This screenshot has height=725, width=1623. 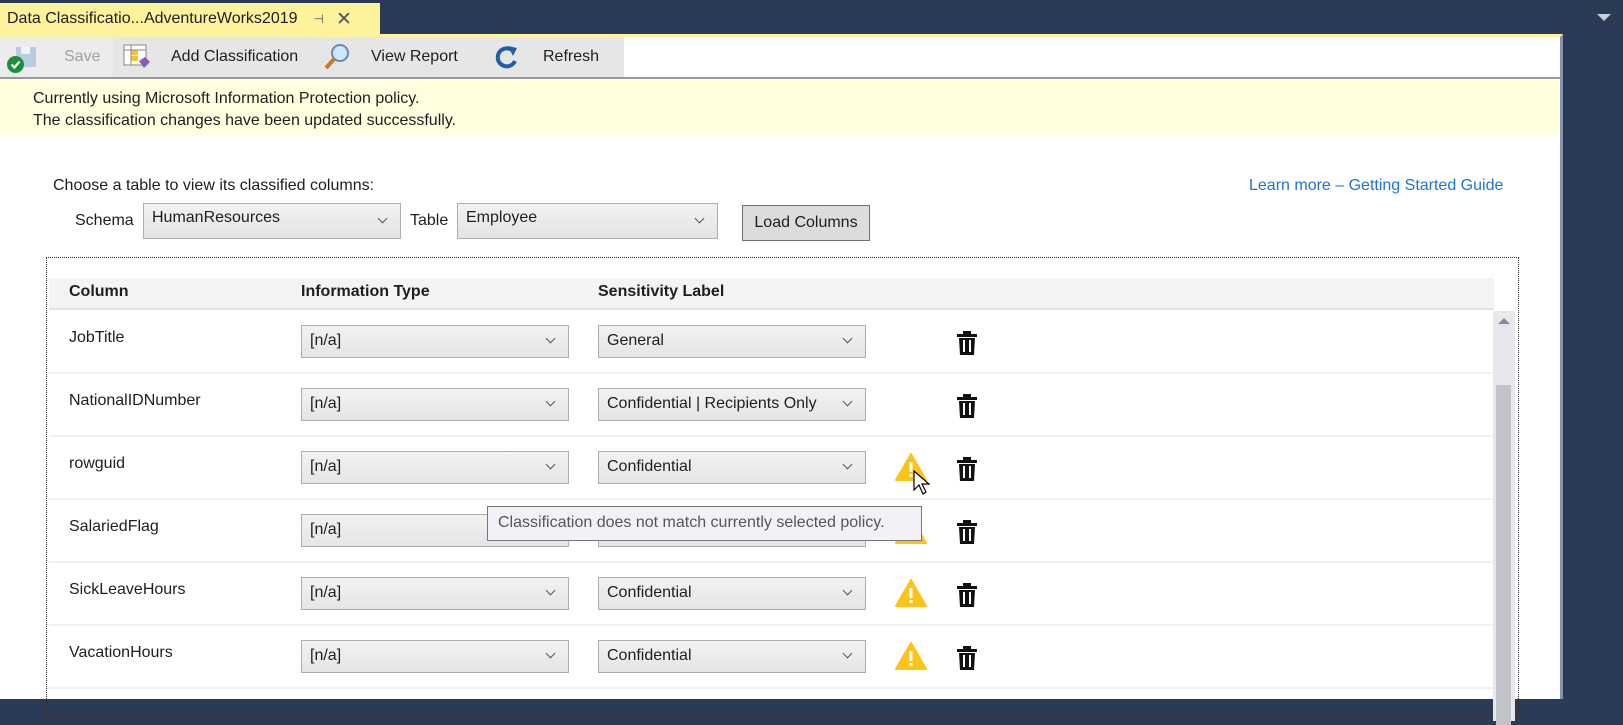 I want to click on scrollbar-thumb, so click(x=1503, y=555).